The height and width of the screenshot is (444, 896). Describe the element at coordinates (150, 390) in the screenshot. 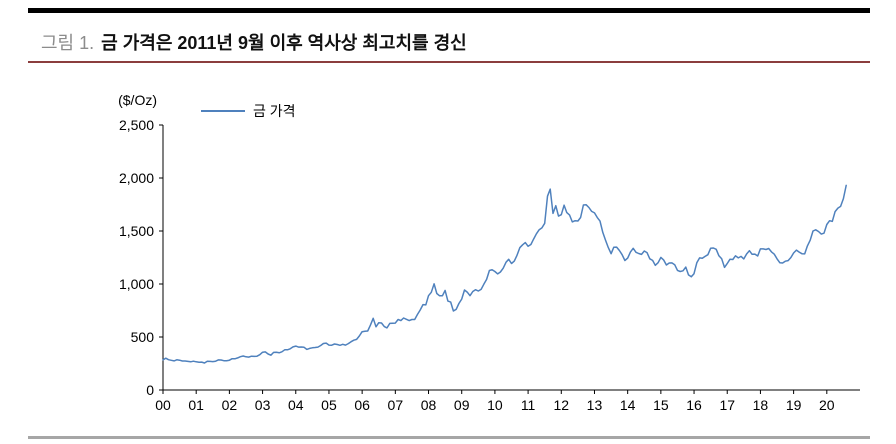

I see `y-tick-label: 0` at that location.